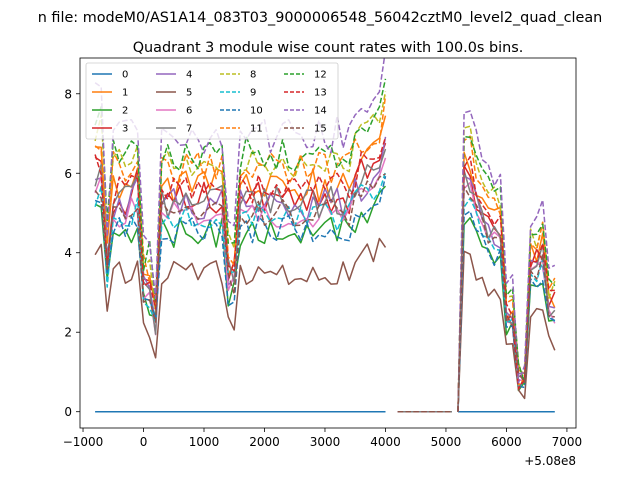 The image size is (640, 480). What do you see at coordinates (125, 111) in the screenshot?
I see `legend-label: 2` at bounding box center [125, 111].